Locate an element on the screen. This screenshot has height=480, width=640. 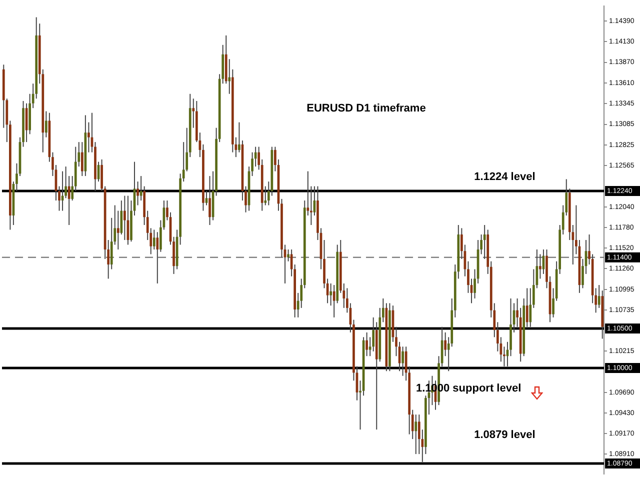
annotation: 1.1224 level is located at coordinates (505, 176).